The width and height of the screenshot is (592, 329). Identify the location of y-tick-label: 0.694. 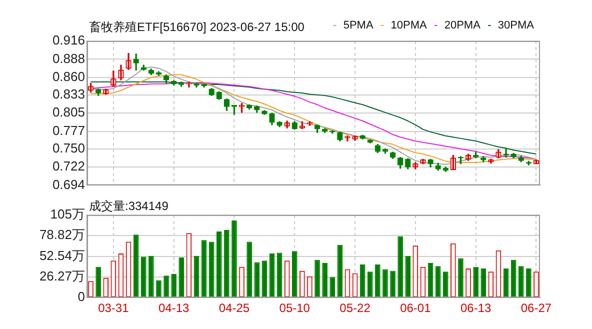
(68, 184).